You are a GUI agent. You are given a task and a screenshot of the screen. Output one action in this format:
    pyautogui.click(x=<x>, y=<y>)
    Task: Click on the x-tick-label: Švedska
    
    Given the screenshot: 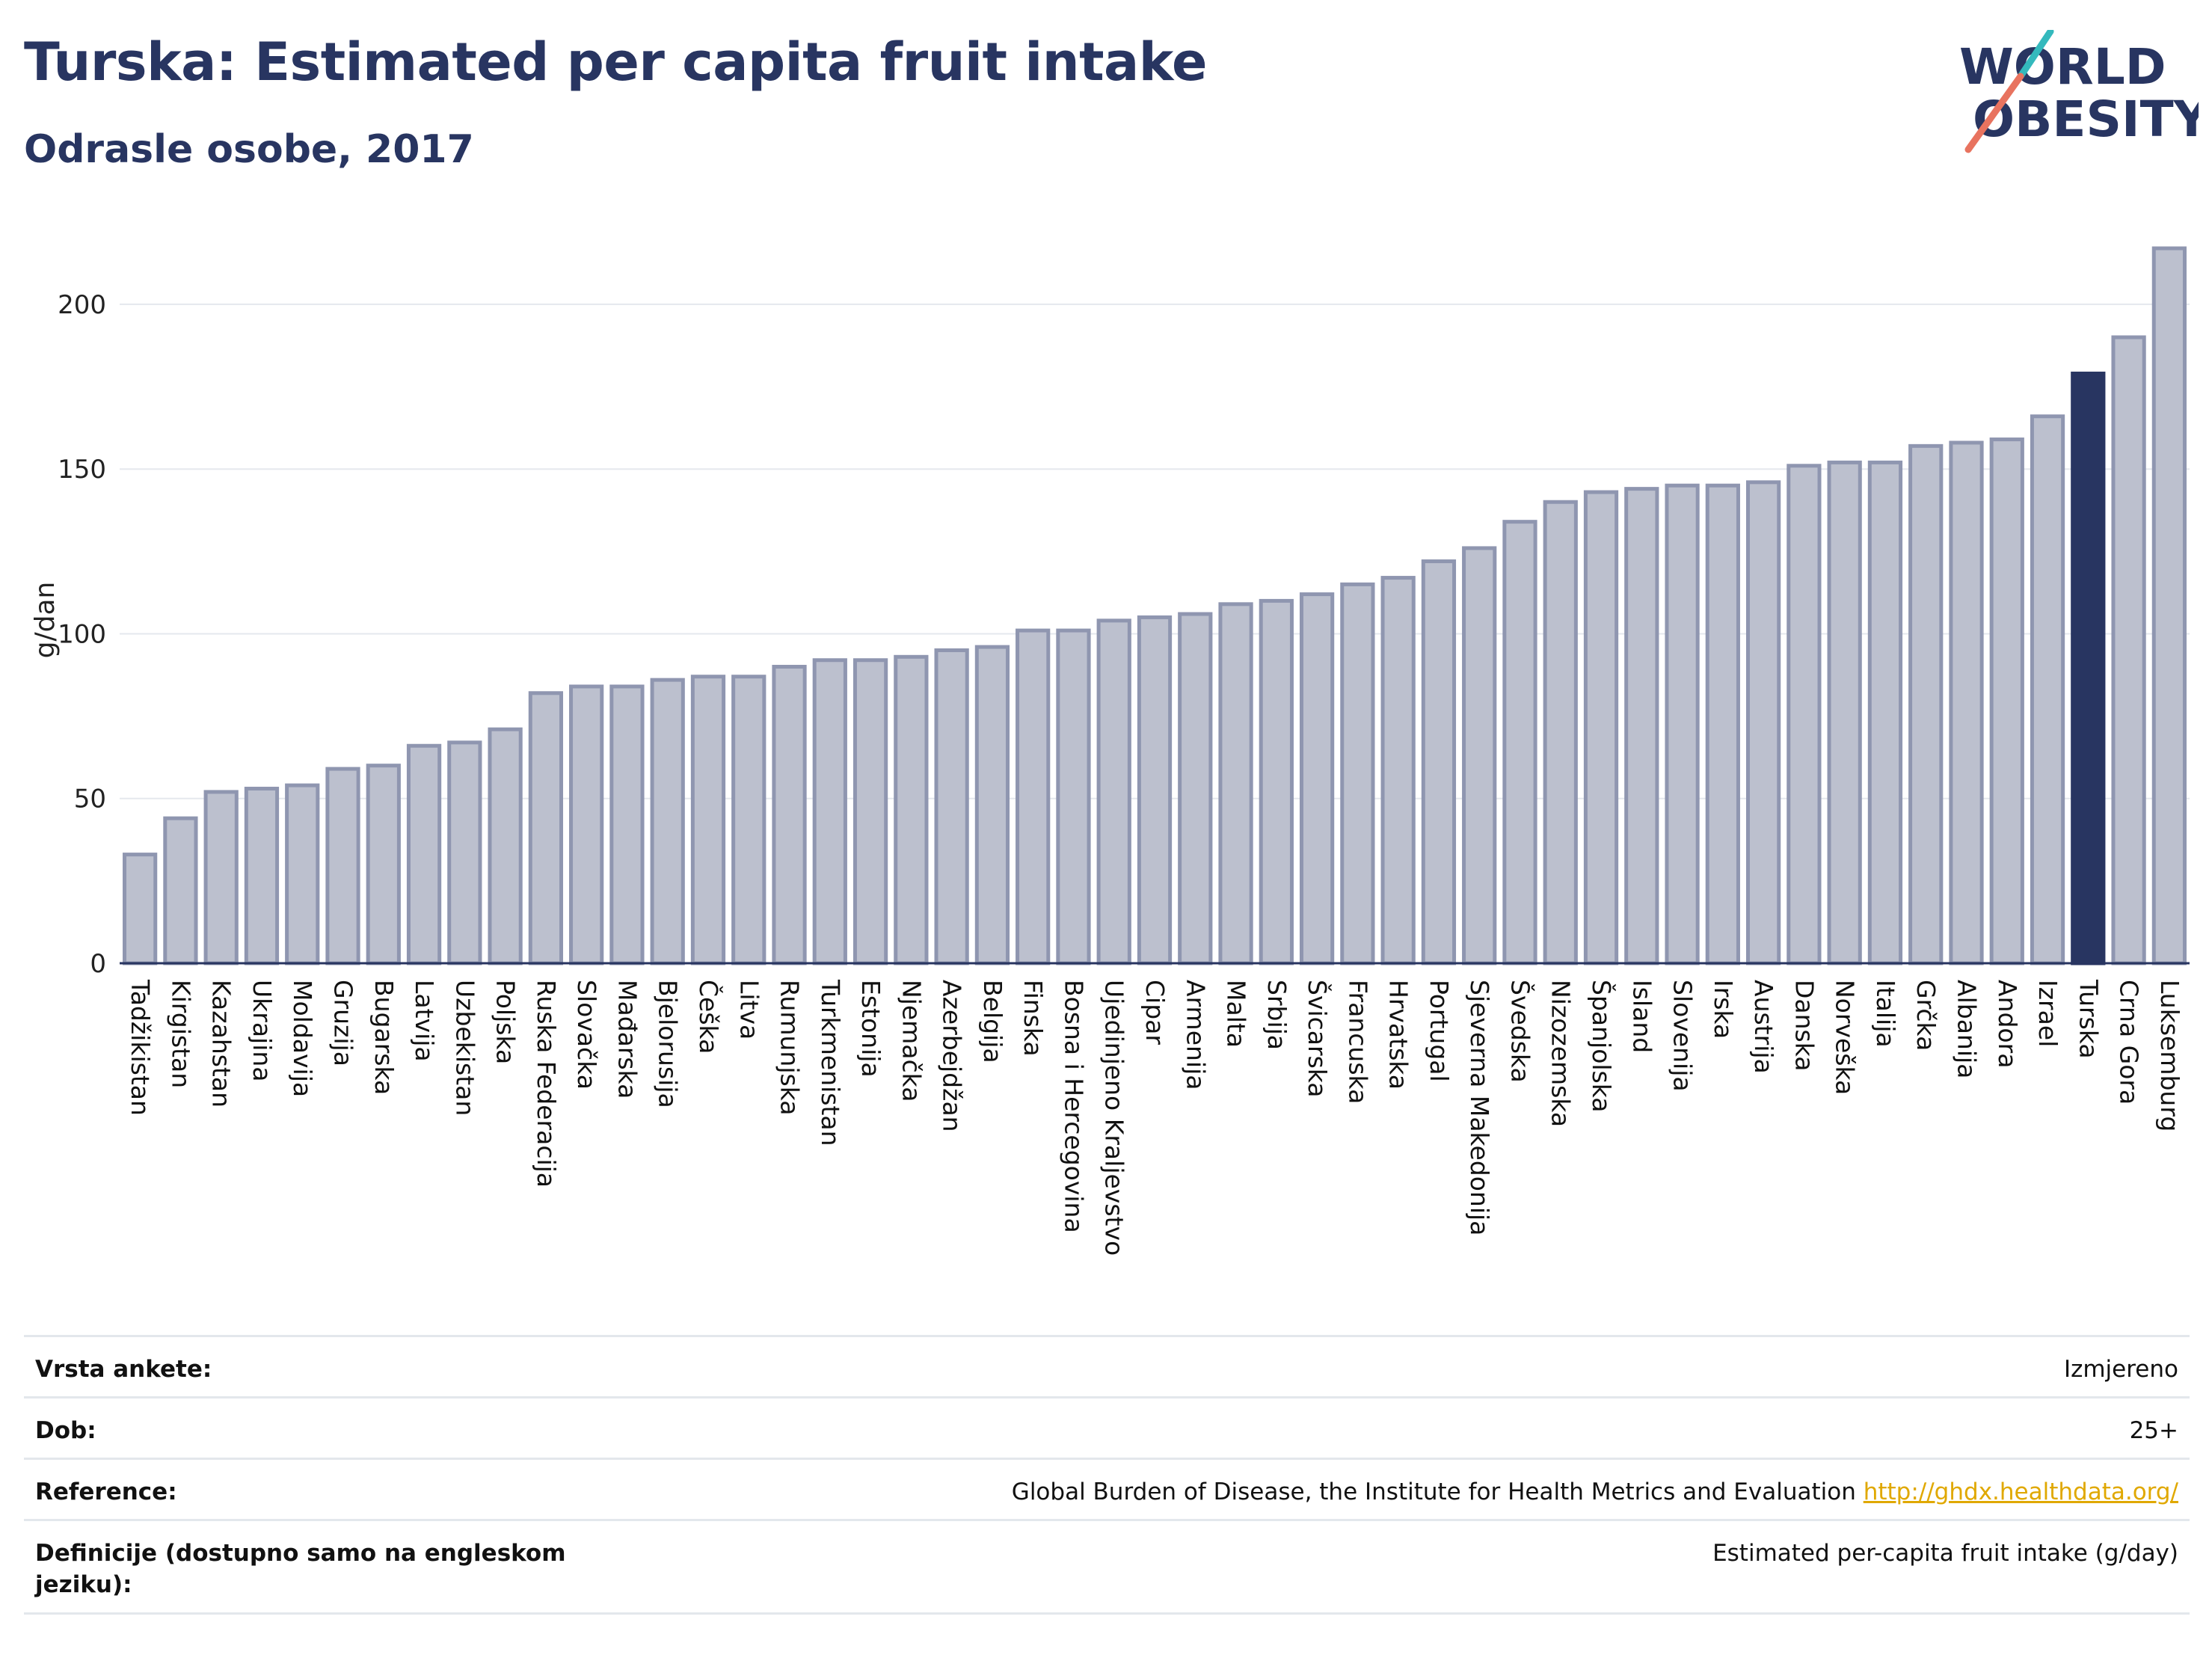 What is the action you would take?
    pyautogui.click(x=1520, y=1031)
    